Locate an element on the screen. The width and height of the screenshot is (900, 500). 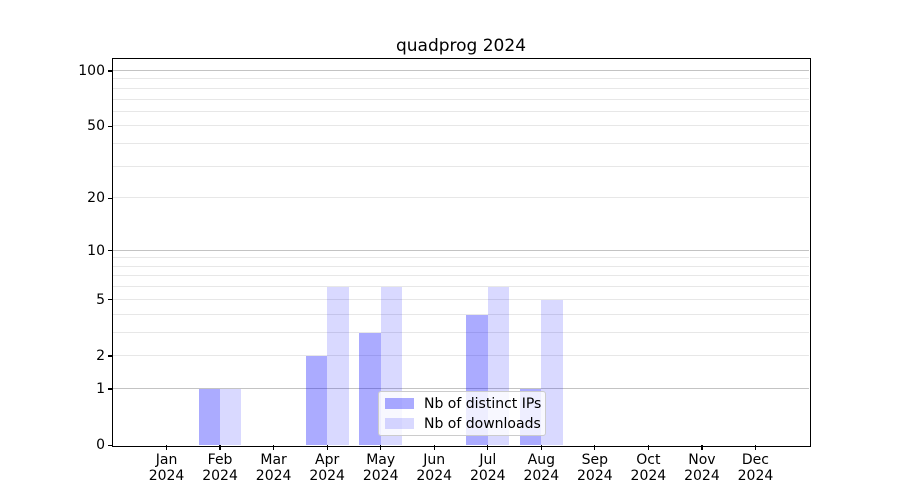
legend-item: Nb of downloads is located at coordinates (463, 423).